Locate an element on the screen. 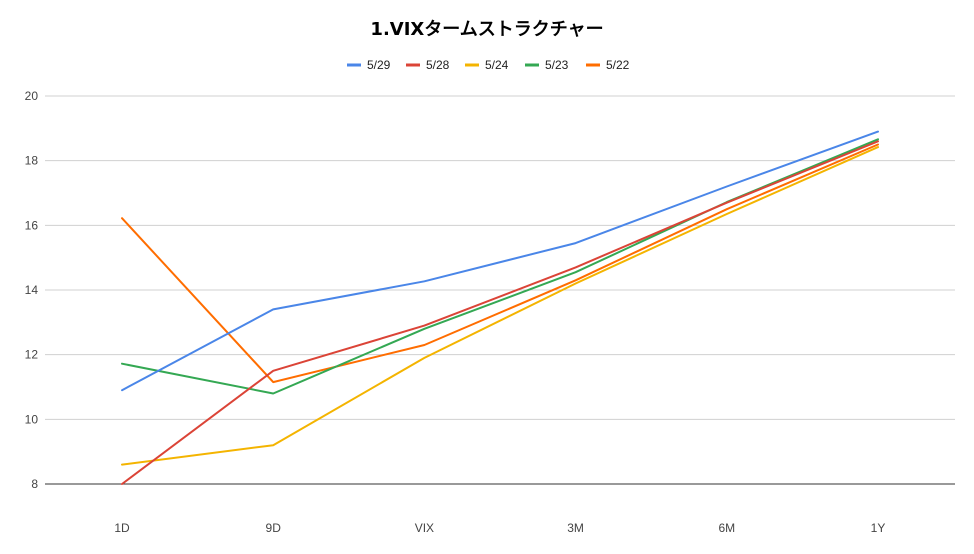 Image resolution: width=974 pixels, height=554 pixels. y-tick-label: 12 is located at coordinates (32, 355).